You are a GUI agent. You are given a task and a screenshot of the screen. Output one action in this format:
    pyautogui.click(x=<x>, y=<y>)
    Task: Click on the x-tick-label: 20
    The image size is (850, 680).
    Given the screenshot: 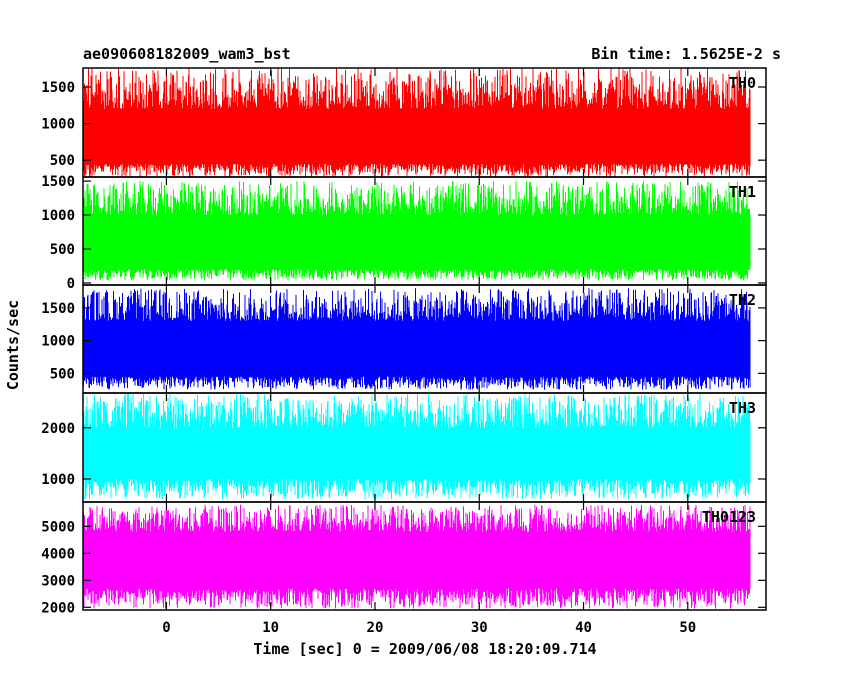 What is the action you would take?
    pyautogui.click(x=375, y=628)
    